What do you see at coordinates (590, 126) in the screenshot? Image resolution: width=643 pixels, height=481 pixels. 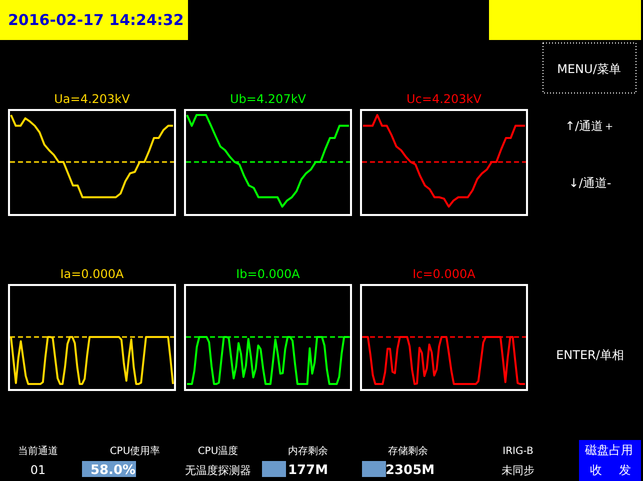 I see `text: ↑/通道＋` at bounding box center [590, 126].